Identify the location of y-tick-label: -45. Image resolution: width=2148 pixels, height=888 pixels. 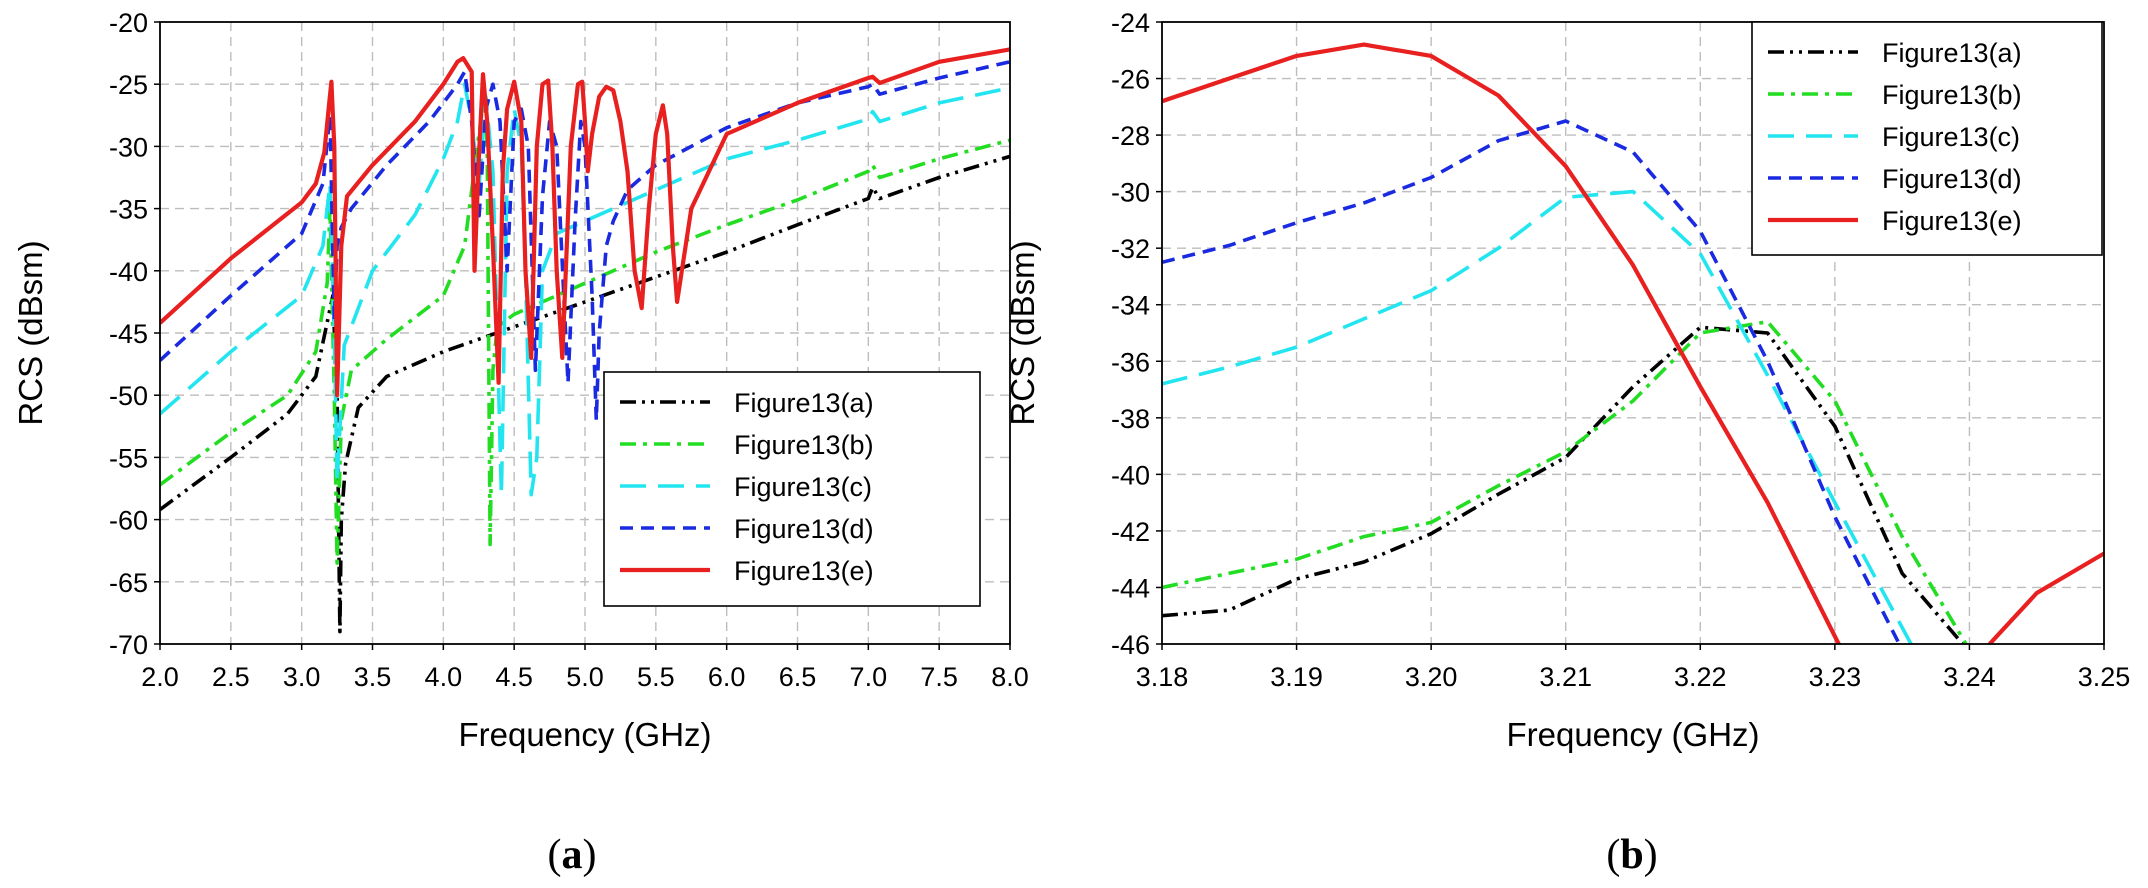
(128, 334).